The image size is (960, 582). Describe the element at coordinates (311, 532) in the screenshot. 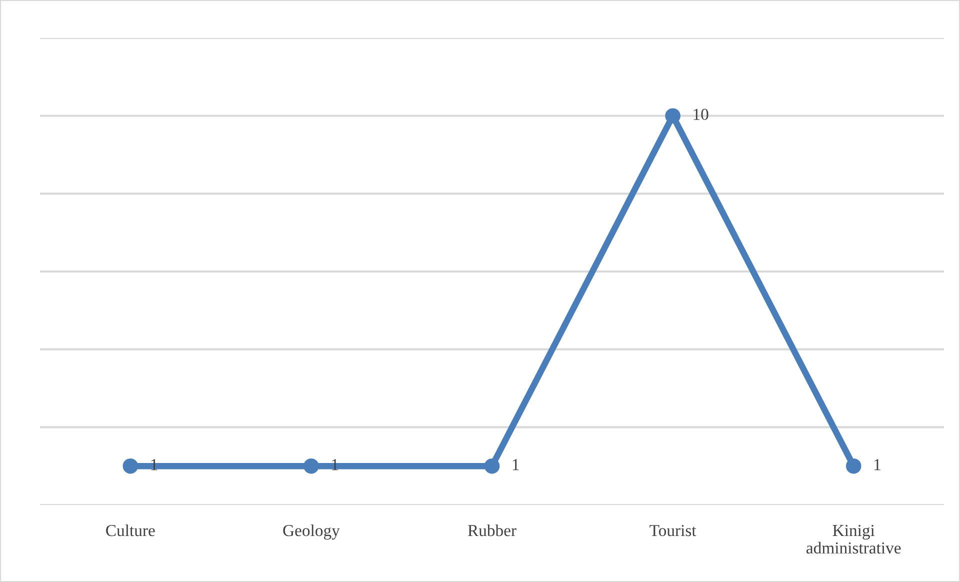

I see `x-tick-label: Geology` at that location.